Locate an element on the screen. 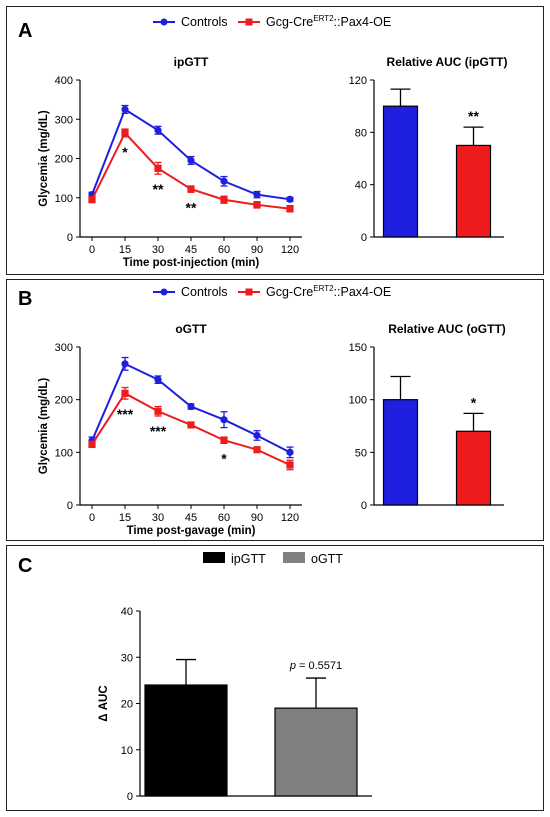 This screenshot has height=817, width=550. chart-b-ogtt-xtick-label: 60 is located at coordinates (224, 518).